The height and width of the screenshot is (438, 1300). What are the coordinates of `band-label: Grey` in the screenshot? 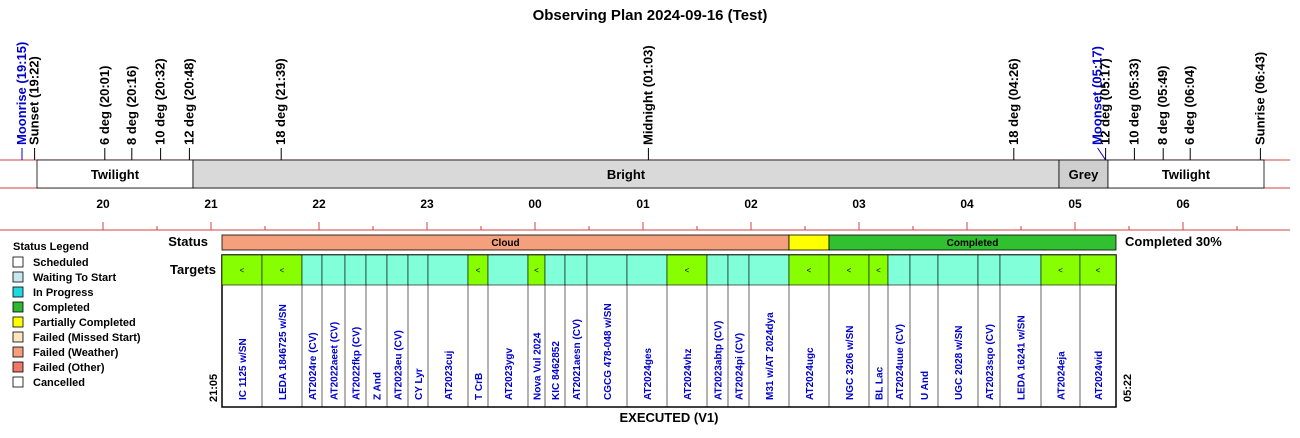 It's located at (1084, 174).